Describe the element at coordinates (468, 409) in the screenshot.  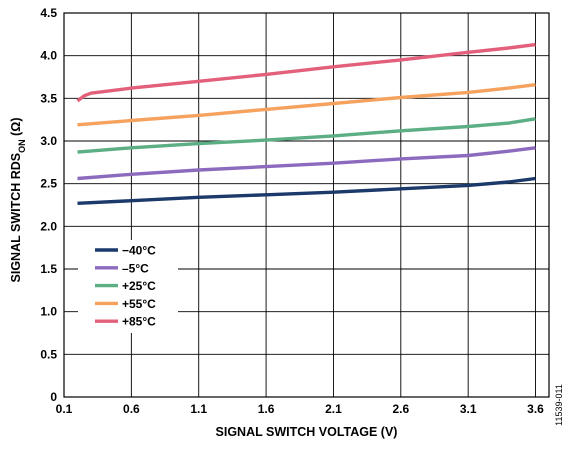
I see `x-tick-label: 3.1` at that location.